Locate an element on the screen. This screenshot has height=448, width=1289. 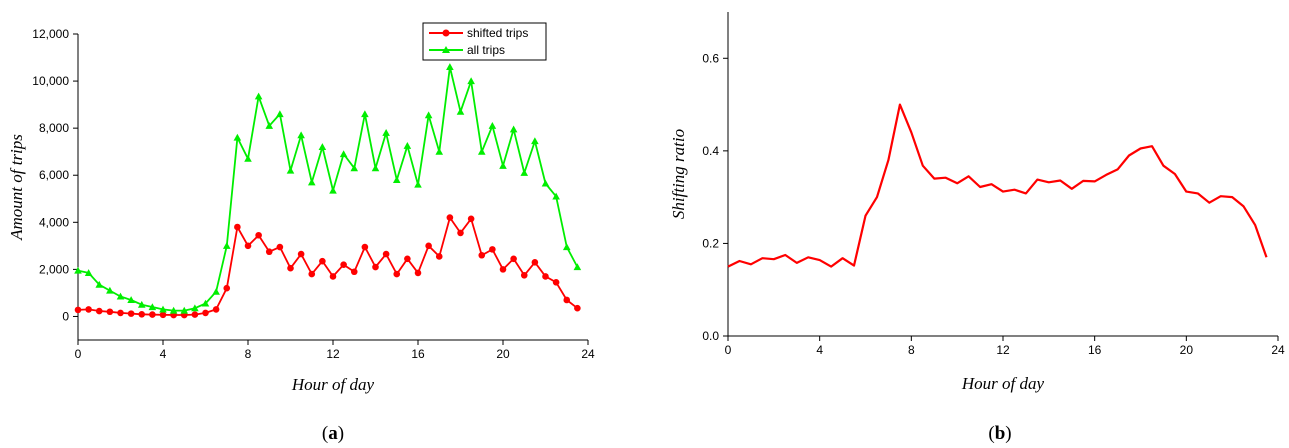
panel-caption-a: (a) is located at coordinates (333, 433).